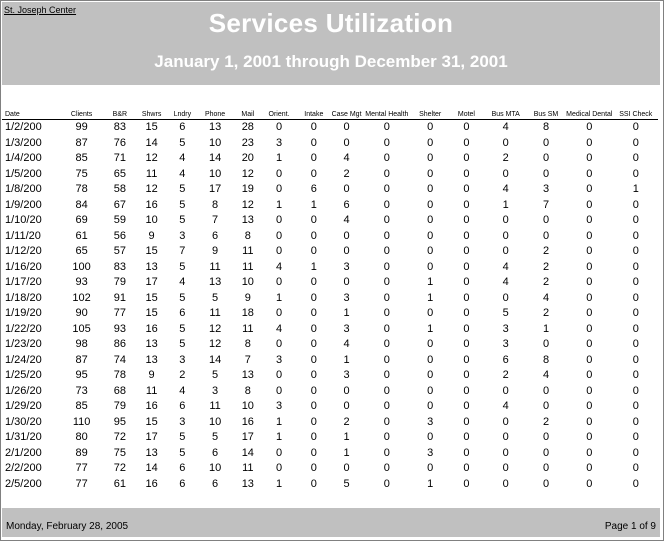 The image size is (664, 541). I want to click on table-row: 1/12/20 65 57 15 7 9 11 0 0 0 0 0 0 0 2 0 0, so click(330, 252).